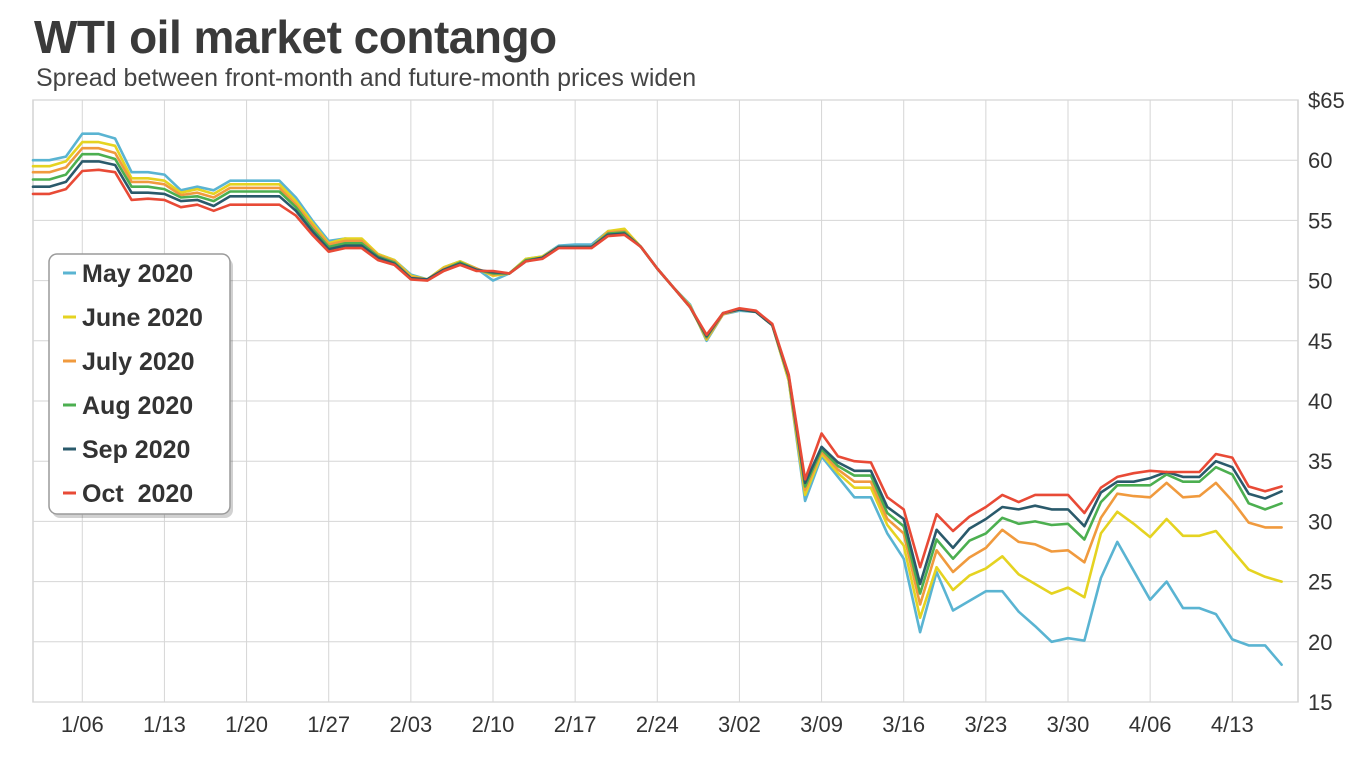 This screenshot has width=1368, height=762. I want to click on chart-title: WTI oil market contango, so click(295, 37).